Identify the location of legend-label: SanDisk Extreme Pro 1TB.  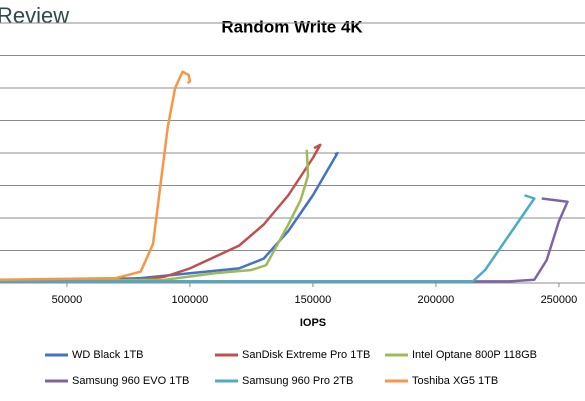
(306, 355).